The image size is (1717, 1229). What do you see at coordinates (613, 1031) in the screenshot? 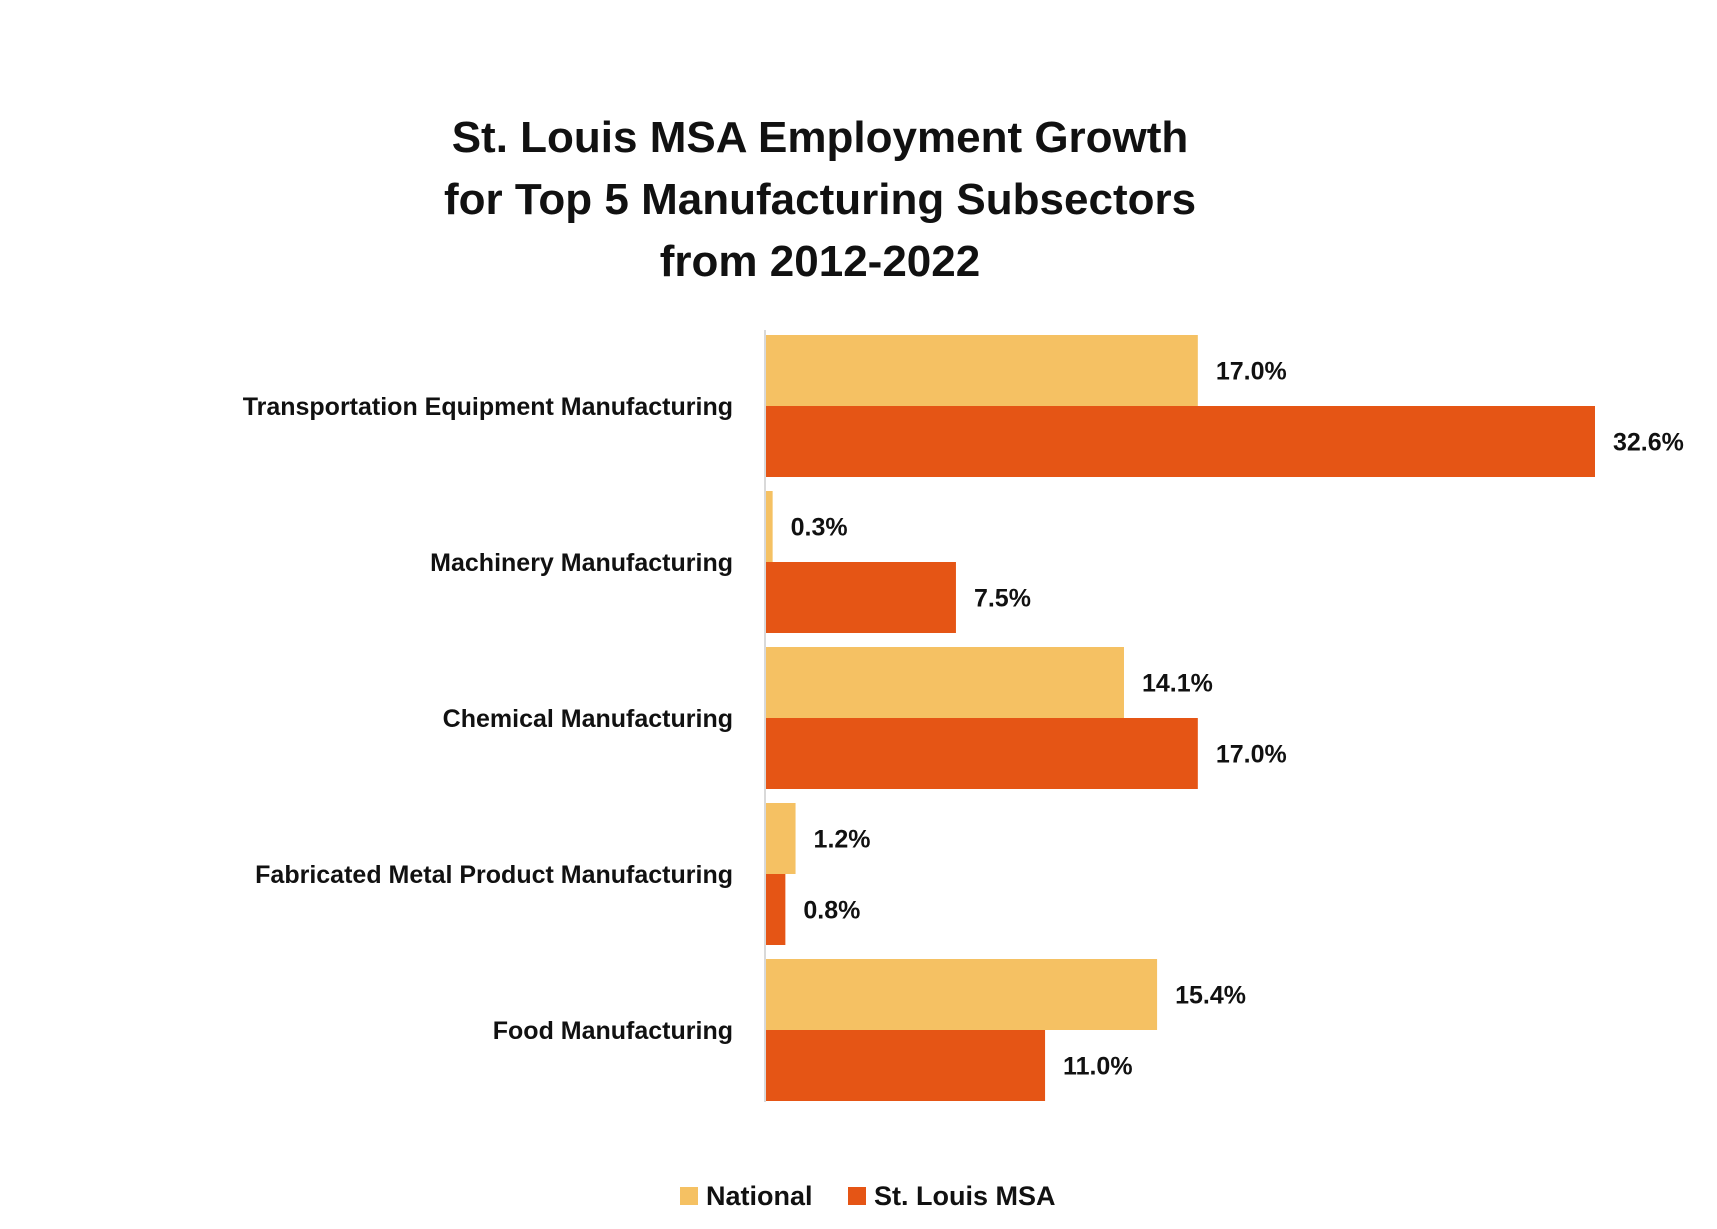
I see `category-label: Food Manufacturing` at bounding box center [613, 1031].